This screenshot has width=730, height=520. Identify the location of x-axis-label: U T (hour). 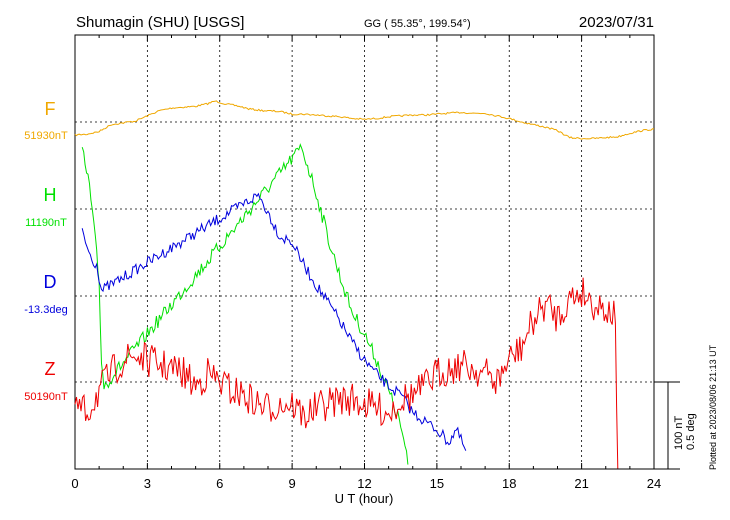
(364, 498).